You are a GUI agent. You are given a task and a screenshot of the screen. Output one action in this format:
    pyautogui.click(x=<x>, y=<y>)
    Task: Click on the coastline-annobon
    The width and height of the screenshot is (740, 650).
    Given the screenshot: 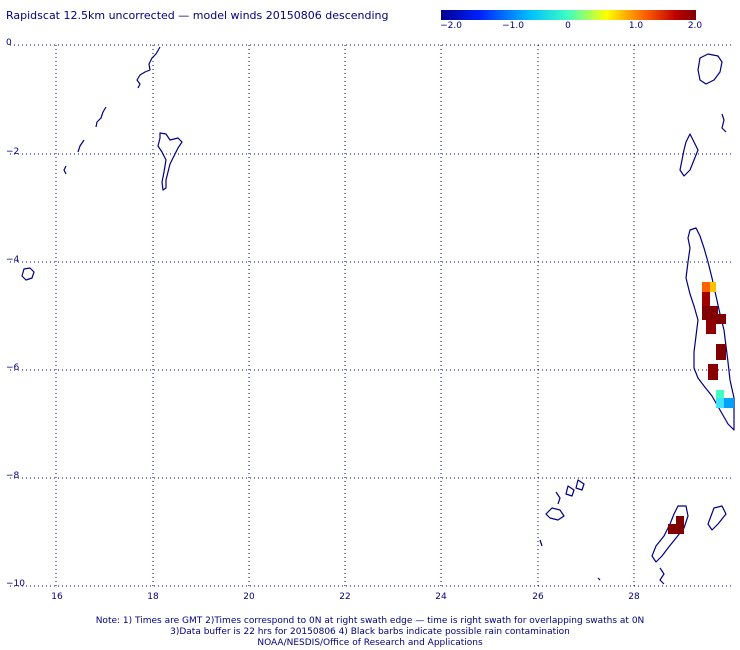 What is the action you would take?
    pyautogui.click(x=28, y=274)
    